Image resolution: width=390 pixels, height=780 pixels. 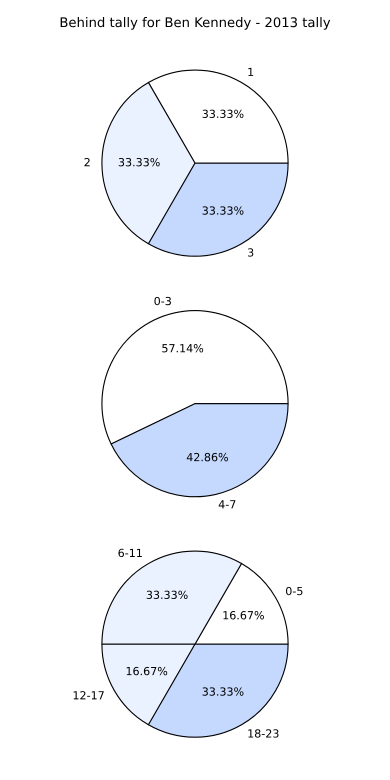 I want to click on slice-label: 3, so click(x=251, y=252).